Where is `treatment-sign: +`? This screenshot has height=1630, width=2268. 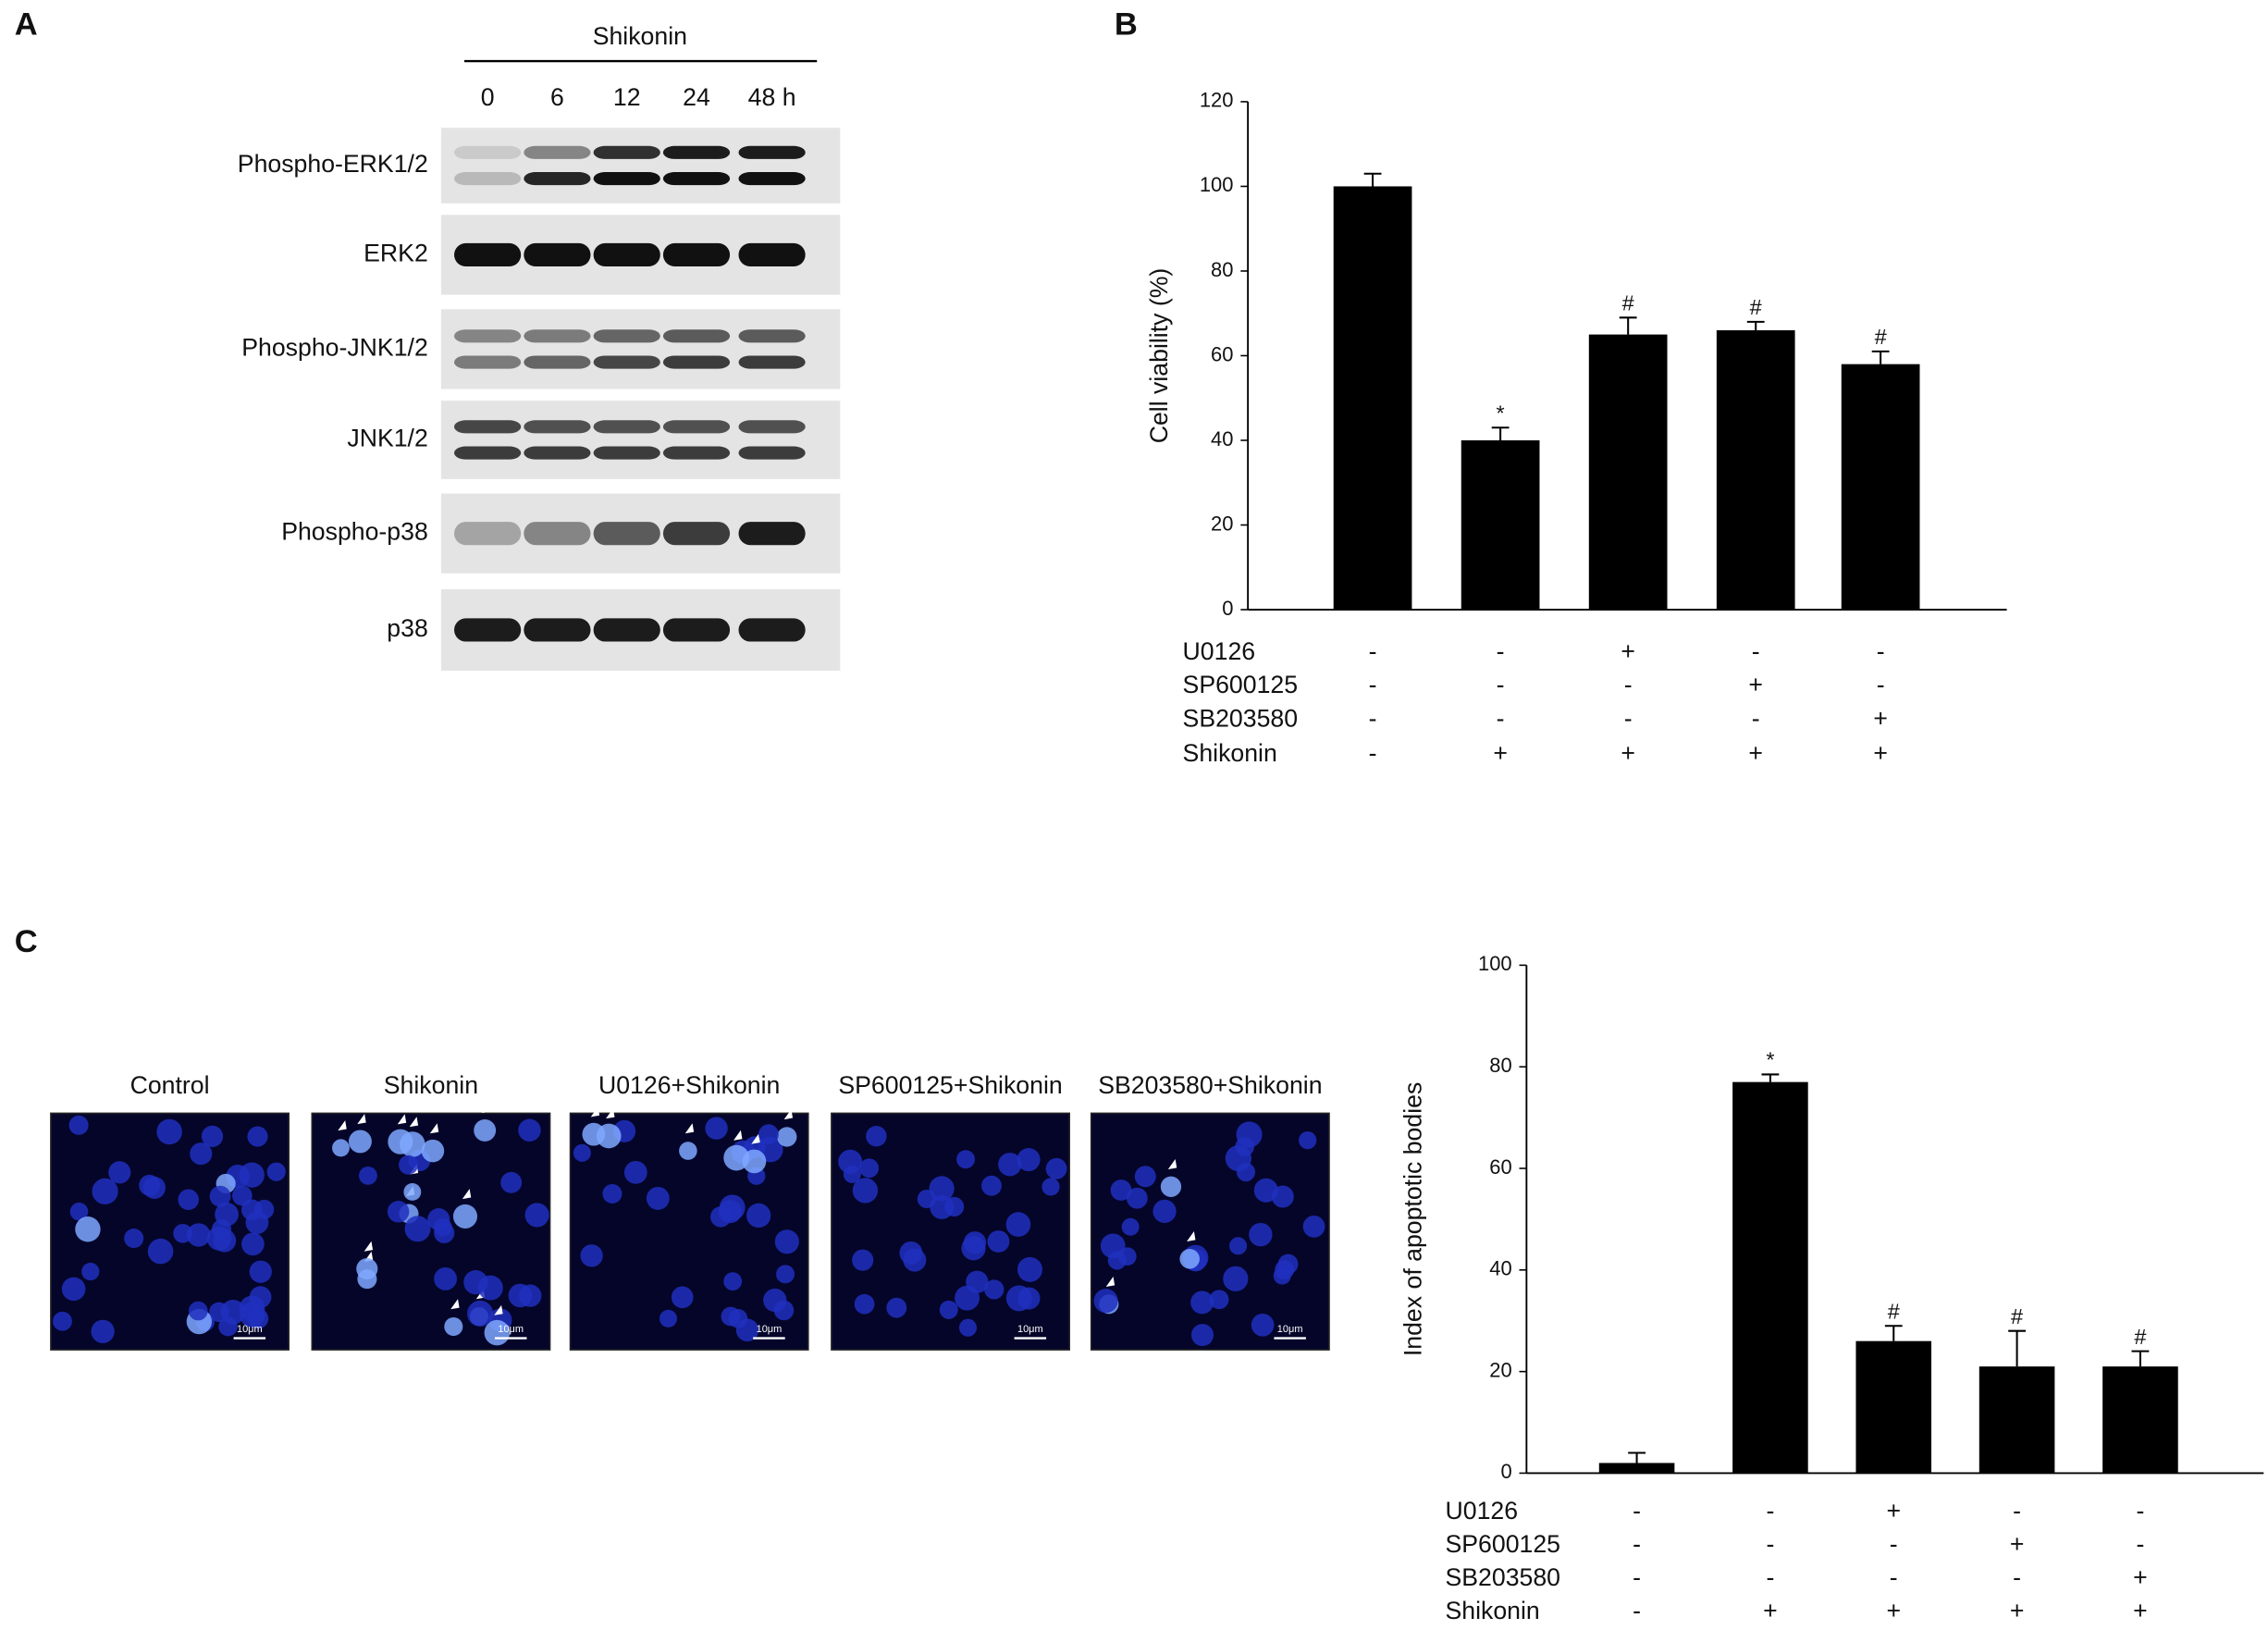
treatment-sign: + is located at coordinates (2140, 1610).